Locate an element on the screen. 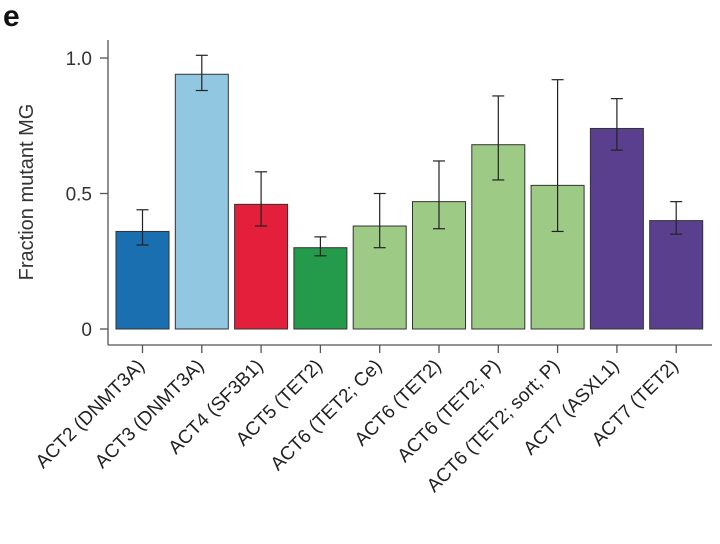 The width and height of the screenshot is (720, 544). panel-letter: e is located at coordinates (11, 16).